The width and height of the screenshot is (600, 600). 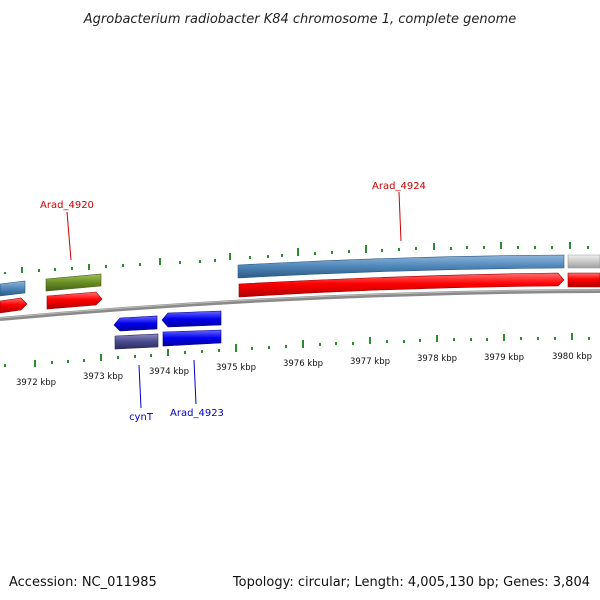 I want to click on backbone-highlight, so click(x=300, y=304).